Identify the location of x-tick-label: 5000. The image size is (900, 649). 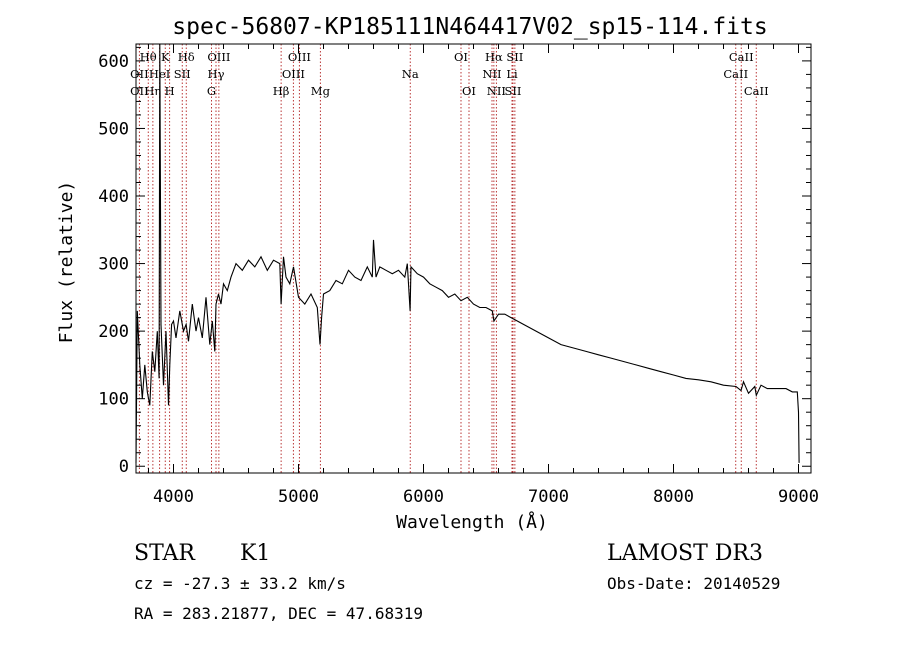
(298, 497).